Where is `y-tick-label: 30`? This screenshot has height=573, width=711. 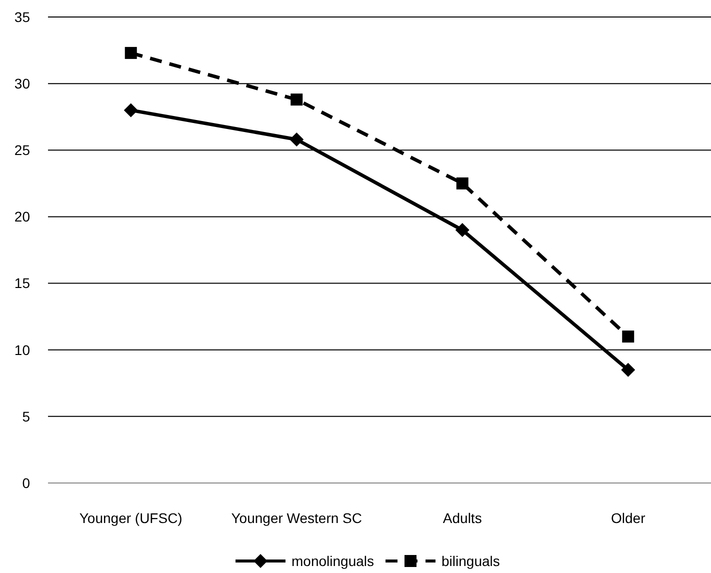 y-tick-label: 30 is located at coordinates (22, 83).